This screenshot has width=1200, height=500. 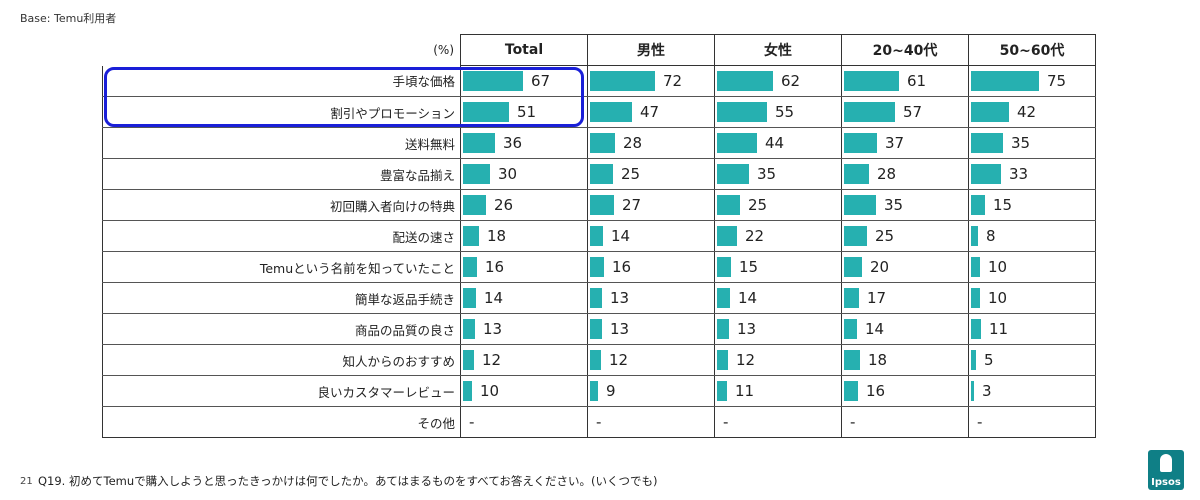 What do you see at coordinates (524, 143) in the screenshot?
I see `value-cell: 36` at bounding box center [524, 143].